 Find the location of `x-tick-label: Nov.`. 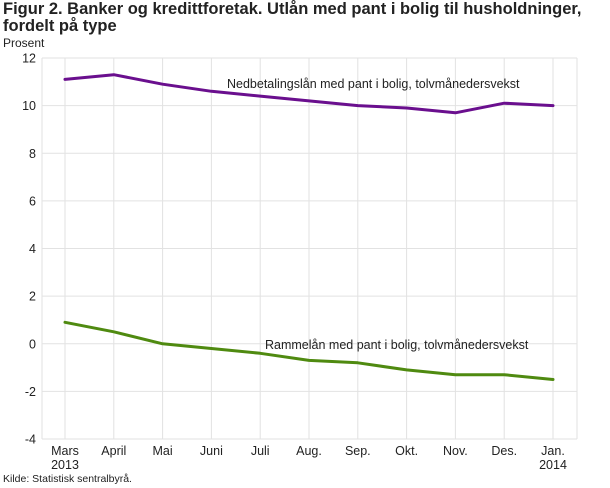

x-tick-label: Nov. is located at coordinates (455, 451).